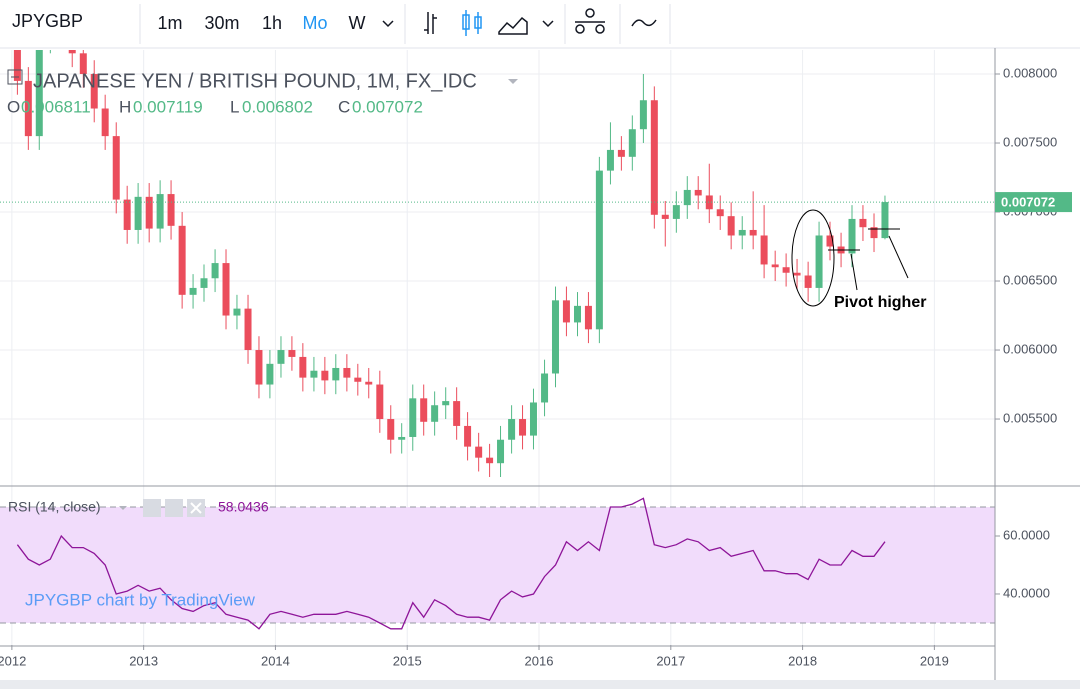 Image resolution: width=1080 pixels, height=689 pixels. I want to click on watermark: JPYGBP chart by TradingView, so click(140, 599).